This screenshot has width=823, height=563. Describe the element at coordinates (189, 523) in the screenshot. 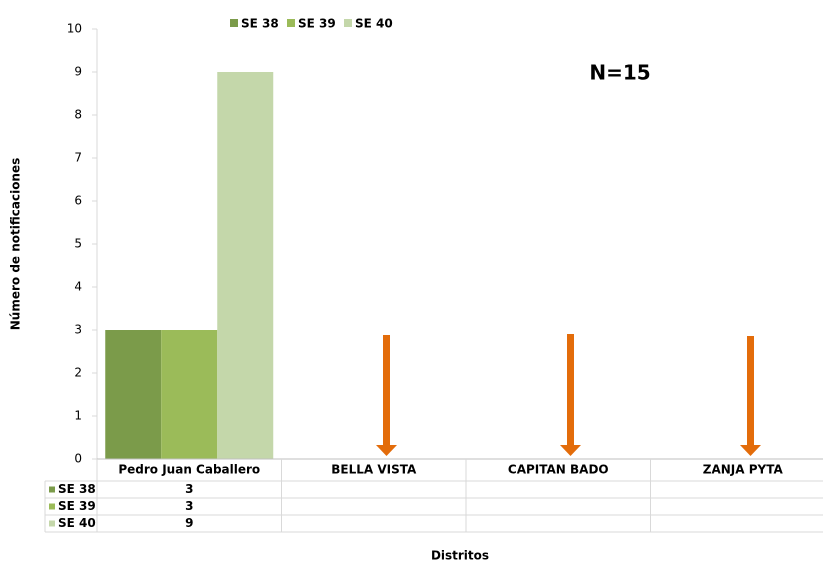

I see `table-value: 9` at that location.